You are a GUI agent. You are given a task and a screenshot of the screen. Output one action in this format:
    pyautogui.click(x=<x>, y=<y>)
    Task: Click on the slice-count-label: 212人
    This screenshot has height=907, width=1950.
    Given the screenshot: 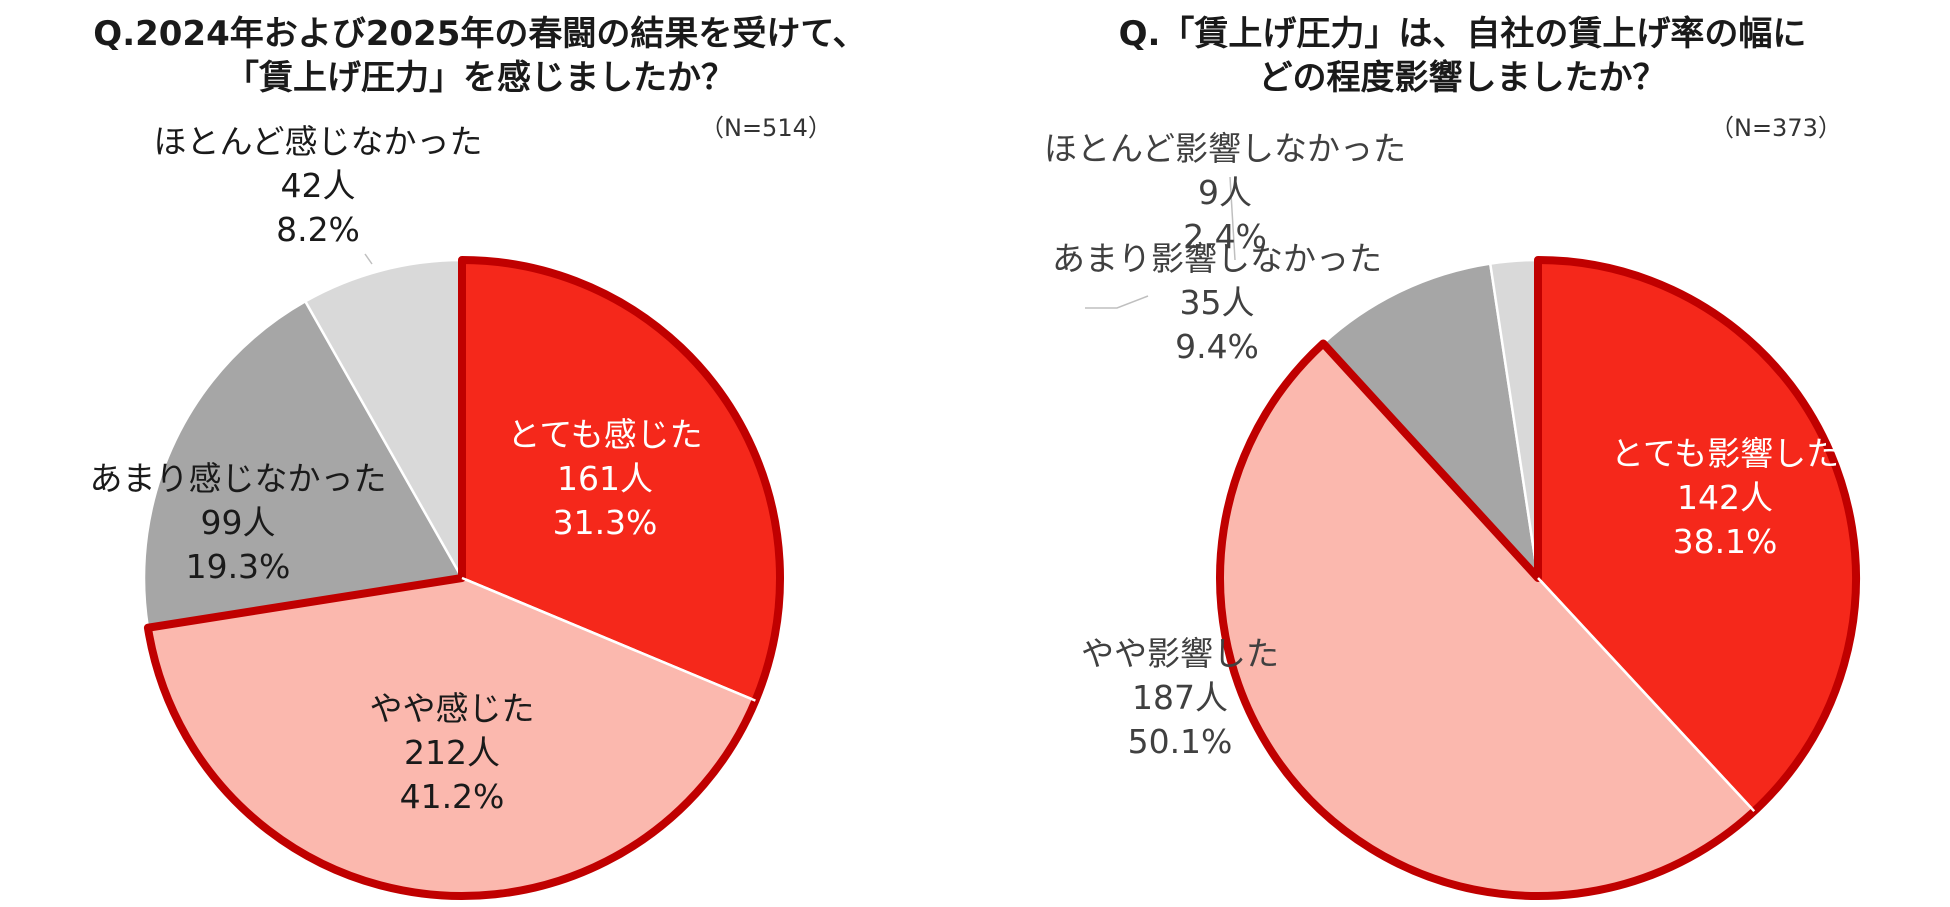 What is the action you would take?
    pyautogui.click(x=452, y=752)
    